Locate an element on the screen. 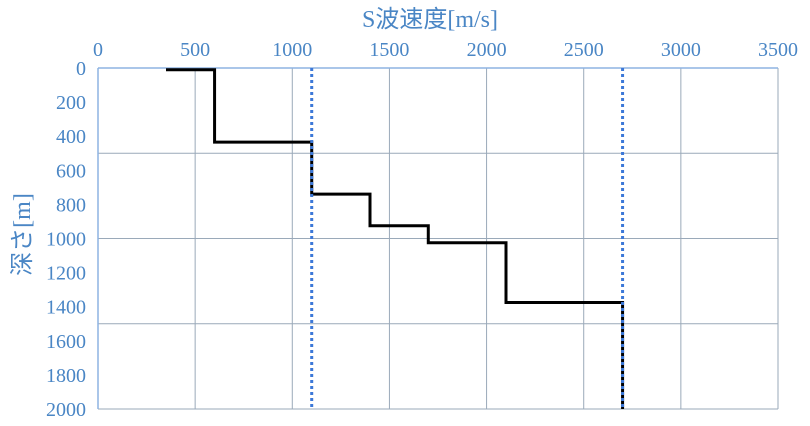  y-tick-label: 1200 is located at coordinates (66, 274).